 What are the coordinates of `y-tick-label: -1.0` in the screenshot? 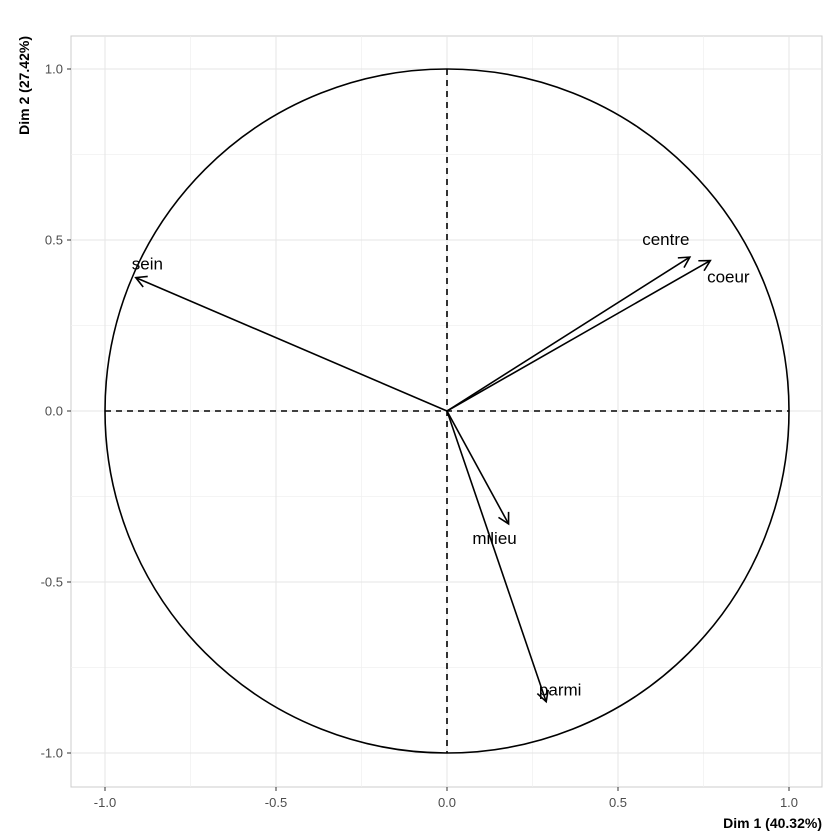 It's located at (52, 753).